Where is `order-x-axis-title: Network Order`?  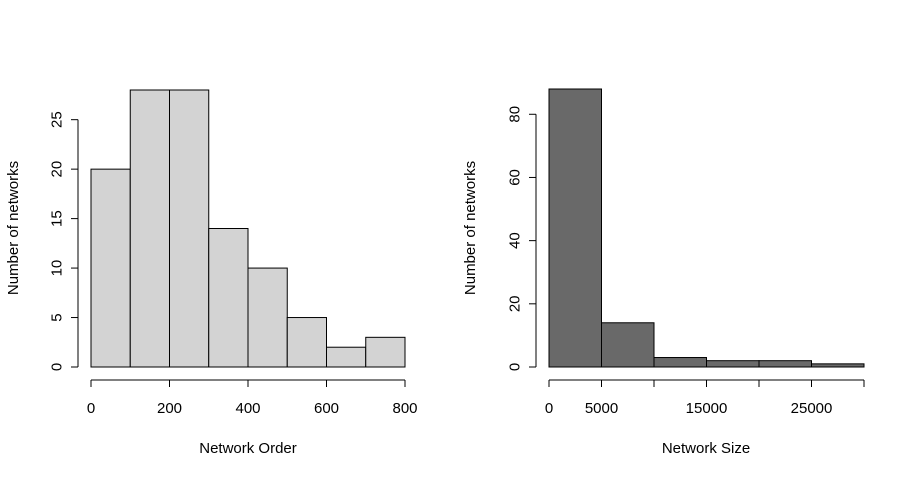
order-x-axis-title: Network Order is located at coordinates (248, 448).